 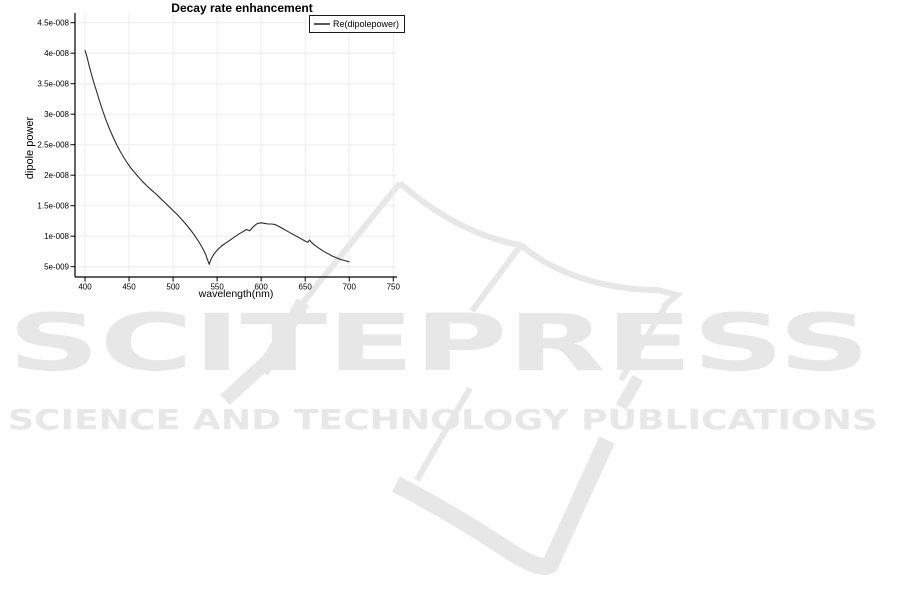 I want to click on bolt-arrowhead, so click(x=249, y=377).